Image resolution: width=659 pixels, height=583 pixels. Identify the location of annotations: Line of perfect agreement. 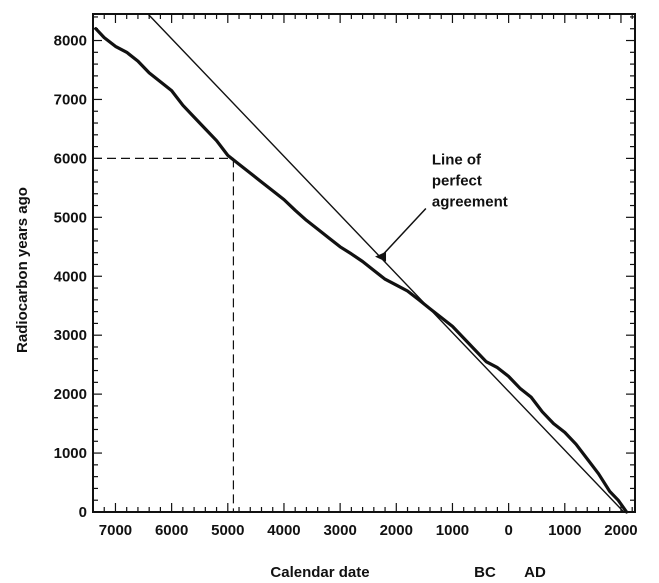
(441, 206).